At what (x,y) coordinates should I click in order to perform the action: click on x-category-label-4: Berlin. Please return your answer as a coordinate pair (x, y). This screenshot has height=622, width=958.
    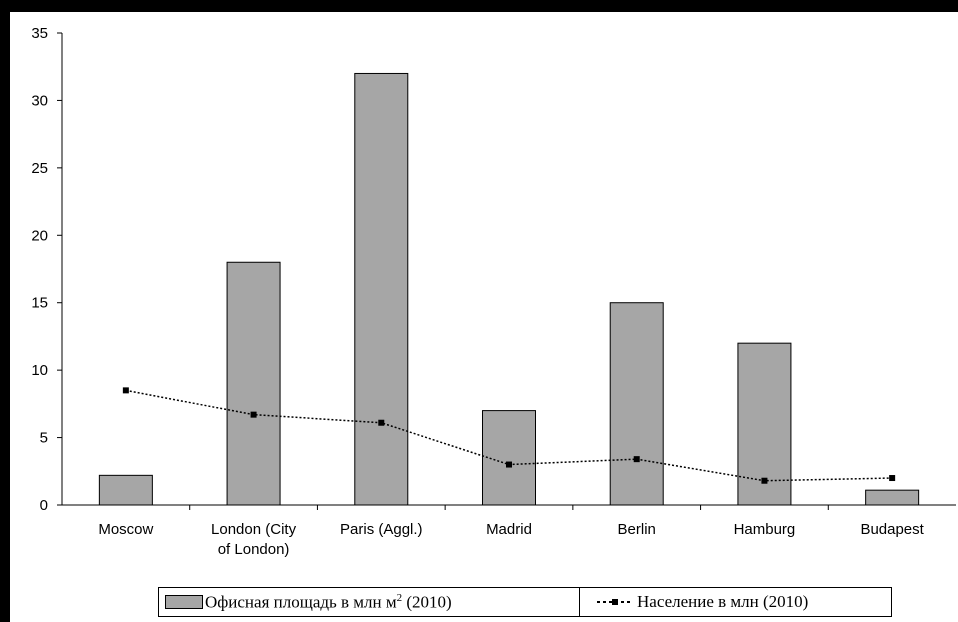
    Looking at the image, I should click on (637, 529).